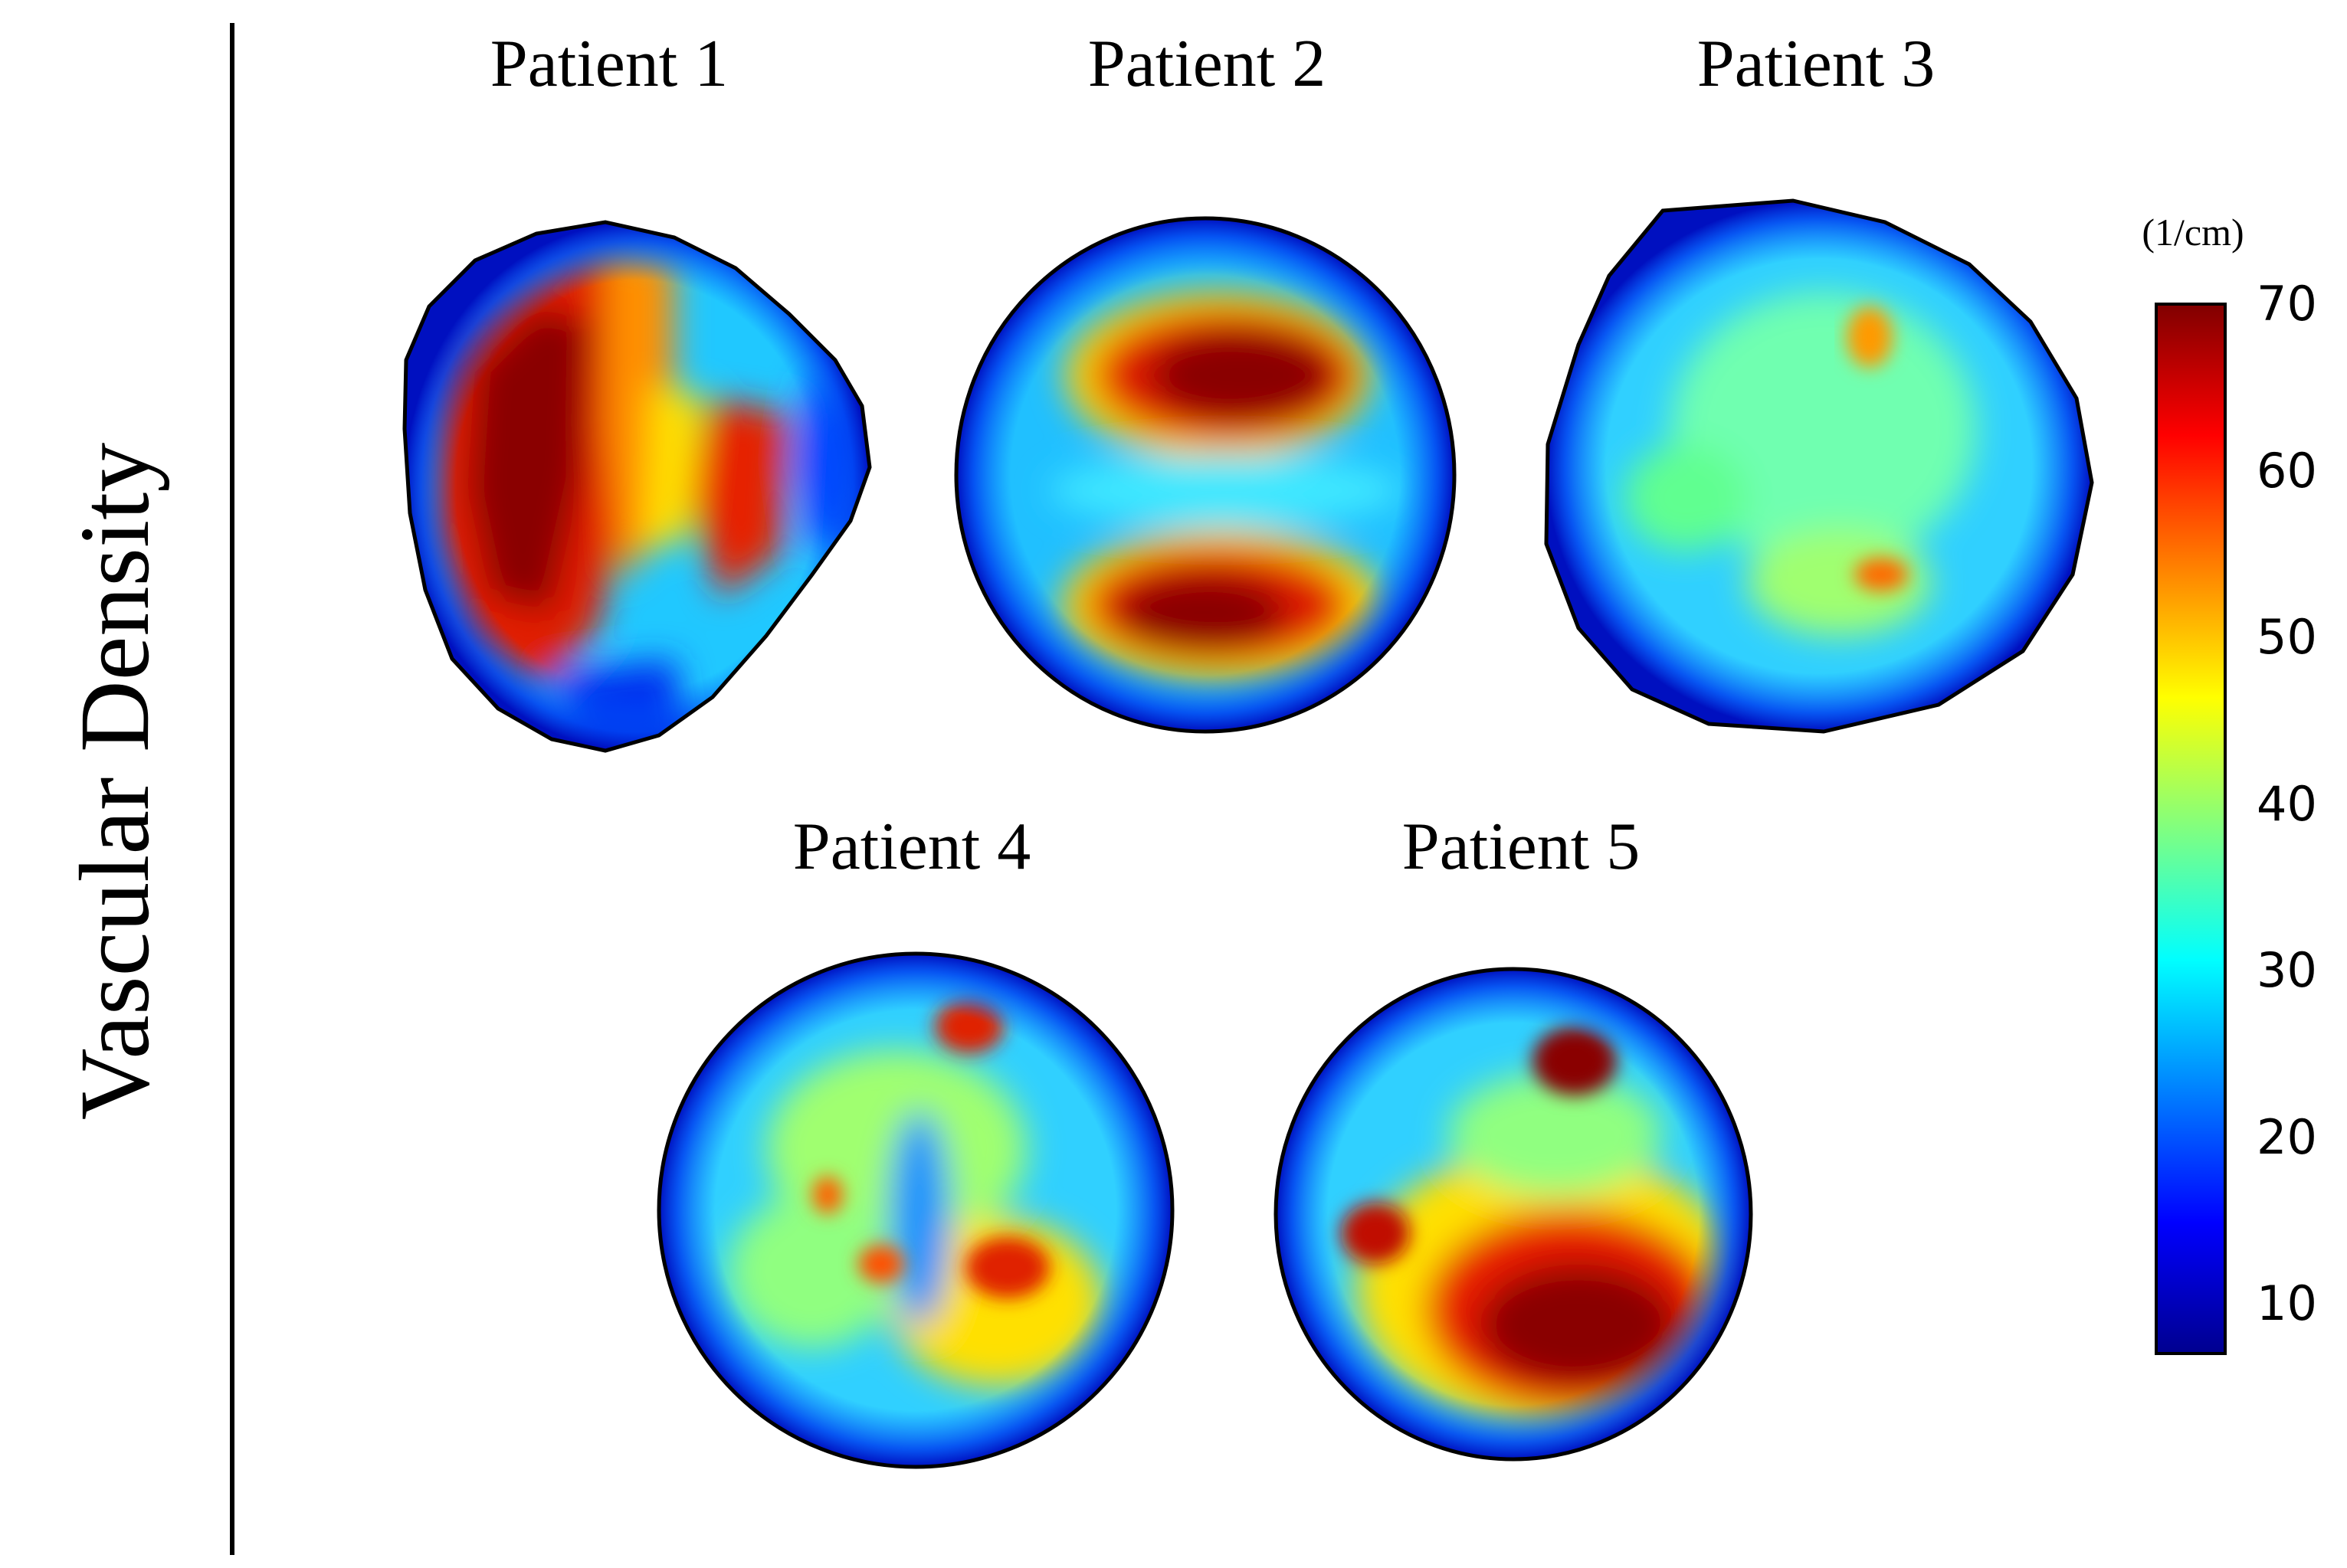 Image resolution: width=2347 pixels, height=1568 pixels. I want to click on colorbar, so click(2191, 829).